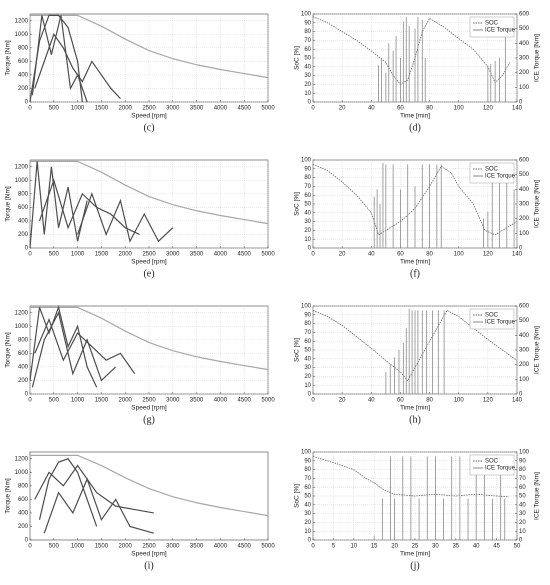  What do you see at coordinates (414, 565) in the screenshot?
I see `caption: (j)` at bounding box center [414, 565].